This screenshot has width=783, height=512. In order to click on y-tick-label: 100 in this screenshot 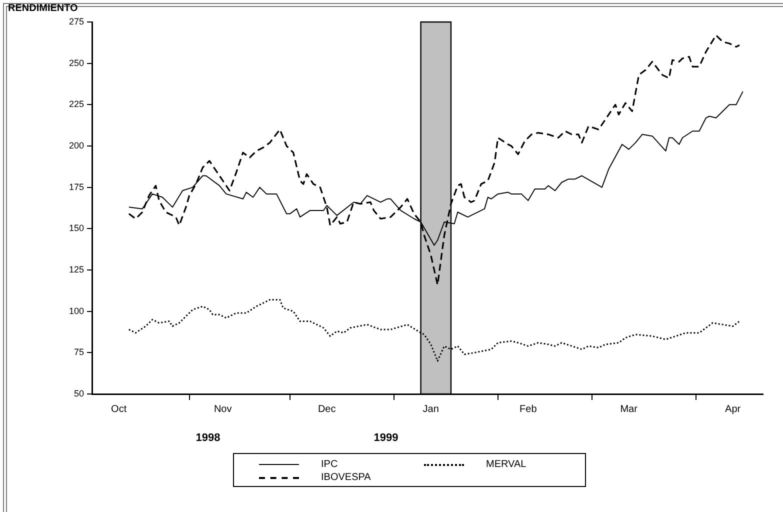, I will do `click(76, 311)`.